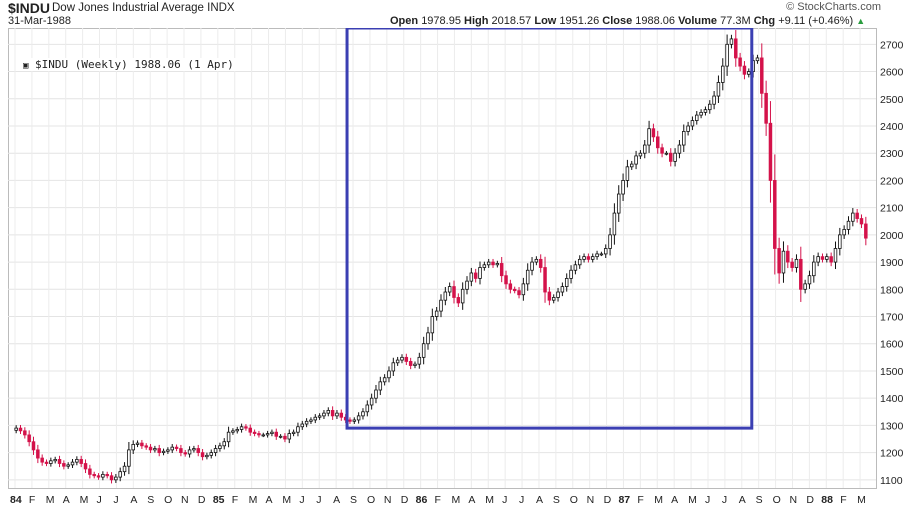 This screenshot has width=911, height=509. What do you see at coordinates (892, 290) in the screenshot?
I see `y-tick-label: 1800` at bounding box center [892, 290].